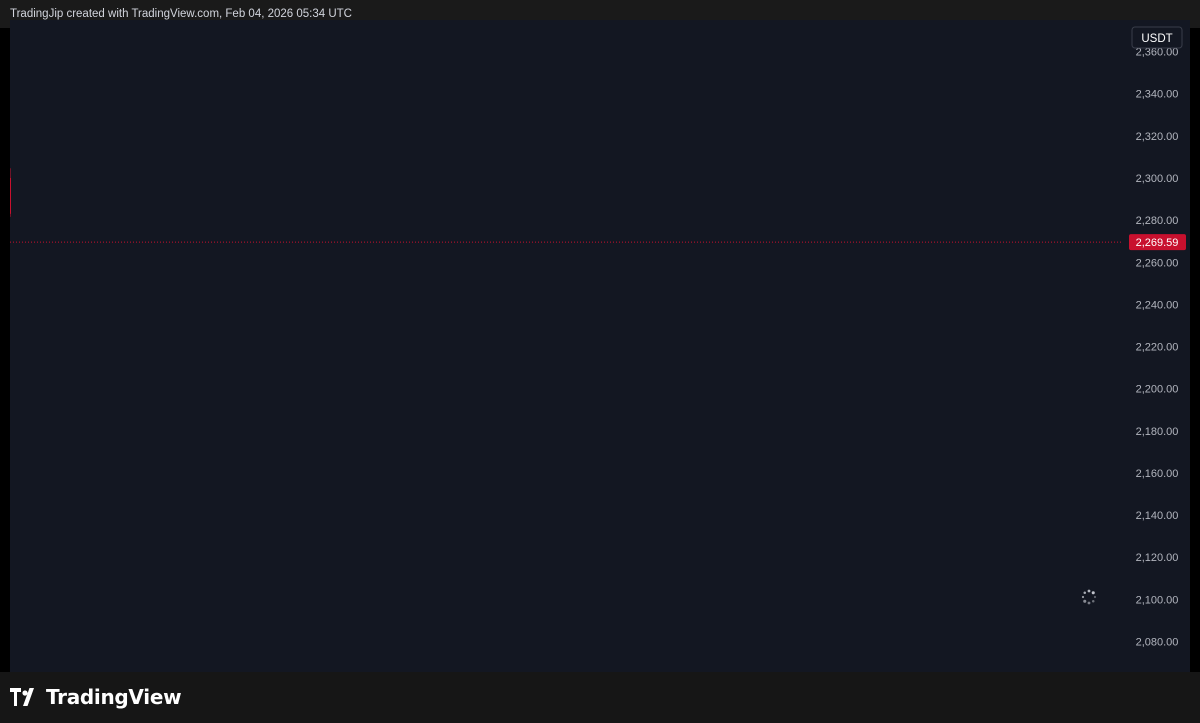 The width and height of the screenshot is (1200, 723). Describe the element at coordinates (600, 697) in the screenshot. I see `footer-bar` at that location.